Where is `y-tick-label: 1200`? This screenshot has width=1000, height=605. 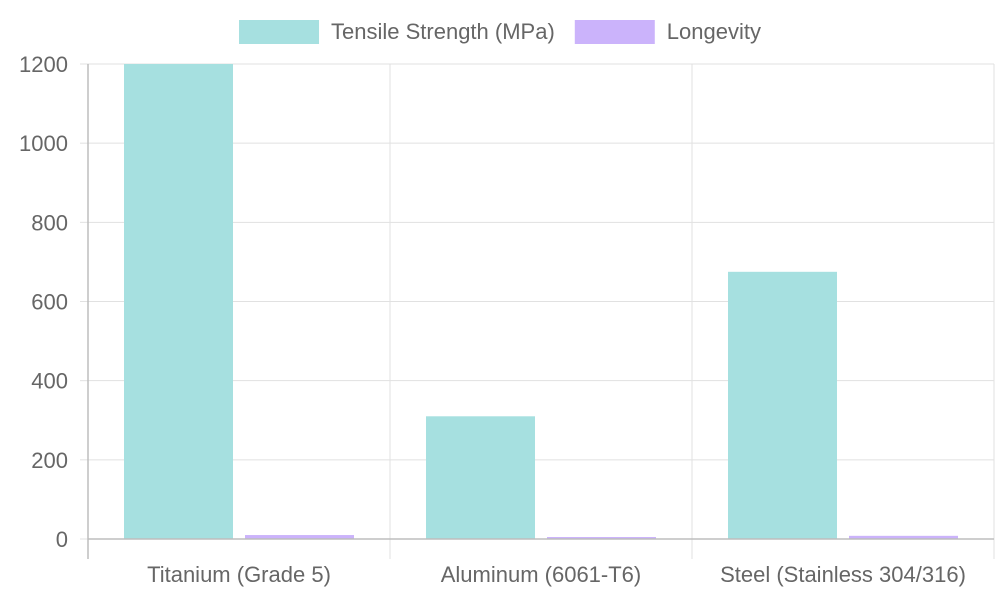
y-tick-label: 1200 is located at coordinates (43, 64).